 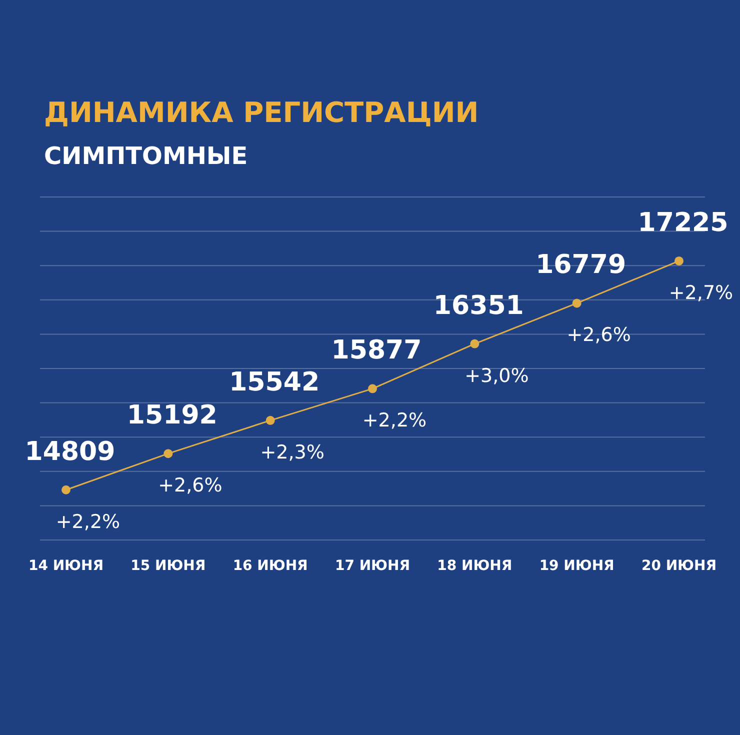 I want to click on x-tick-label: 19 ИЮНЯ, so click(x=576, y=566).